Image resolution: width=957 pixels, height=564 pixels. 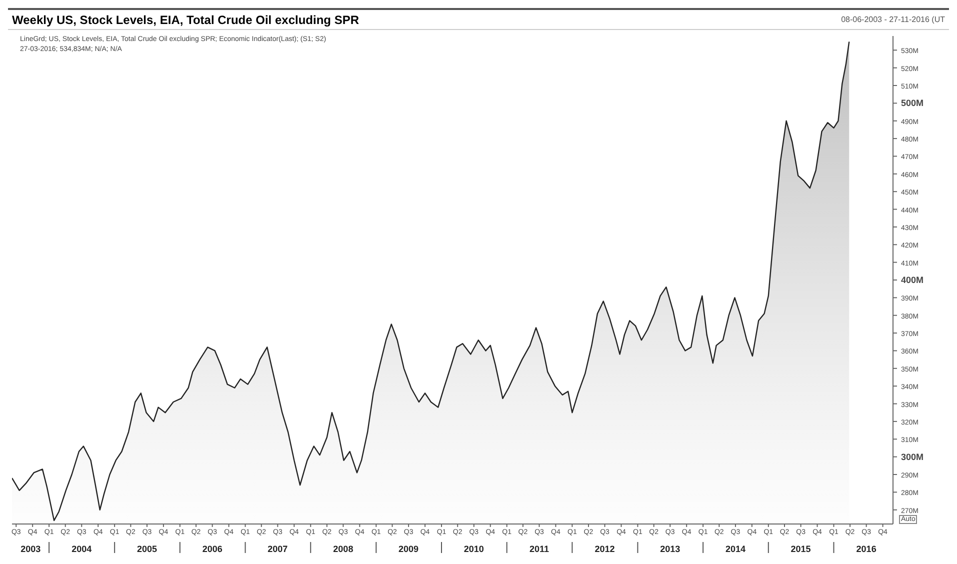 What do you see at coordinates (278, 549) in the screenshot?
I see `x2-tick-label: 2007` at bounding box center [278, 549].